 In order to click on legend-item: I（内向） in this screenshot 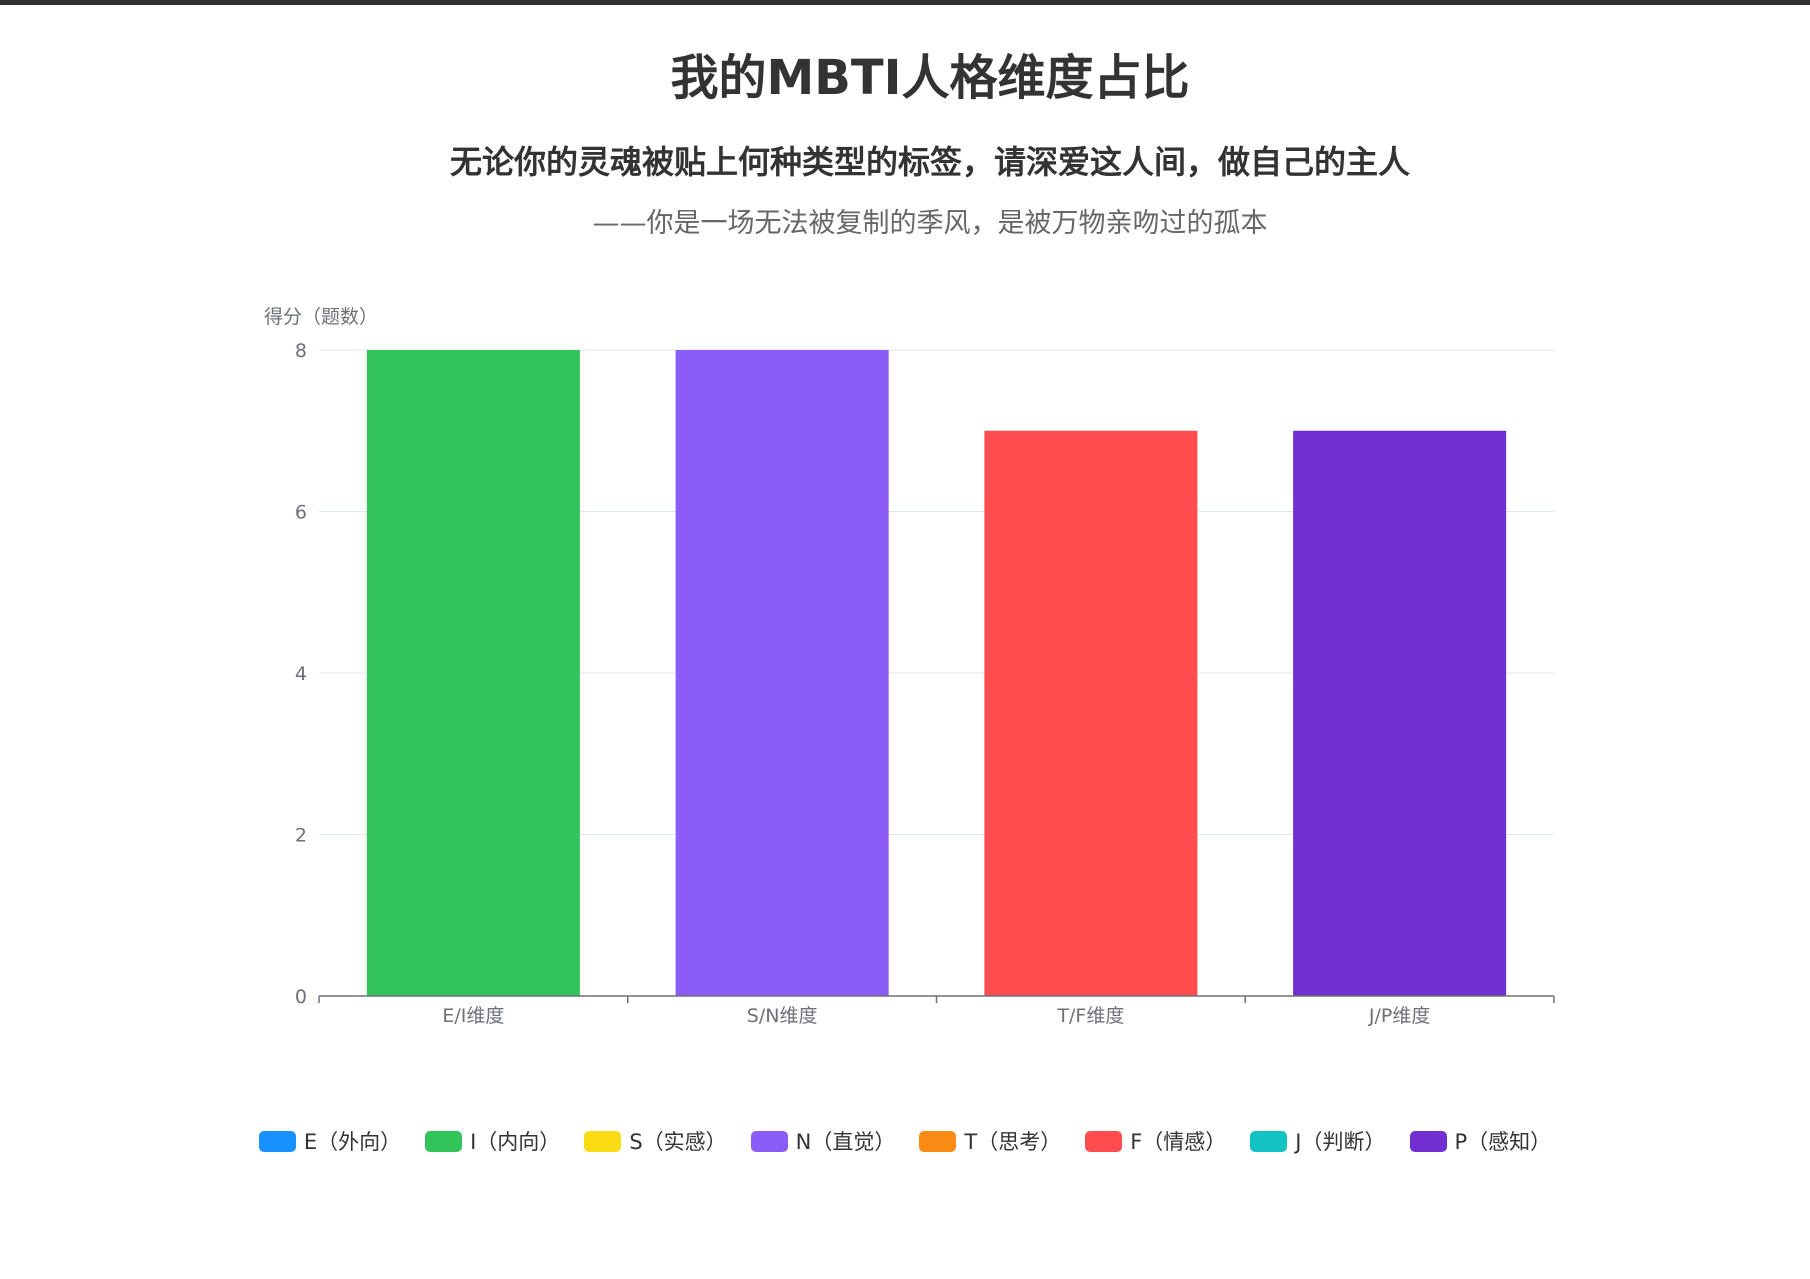, I will do `click(492, 1141)`.